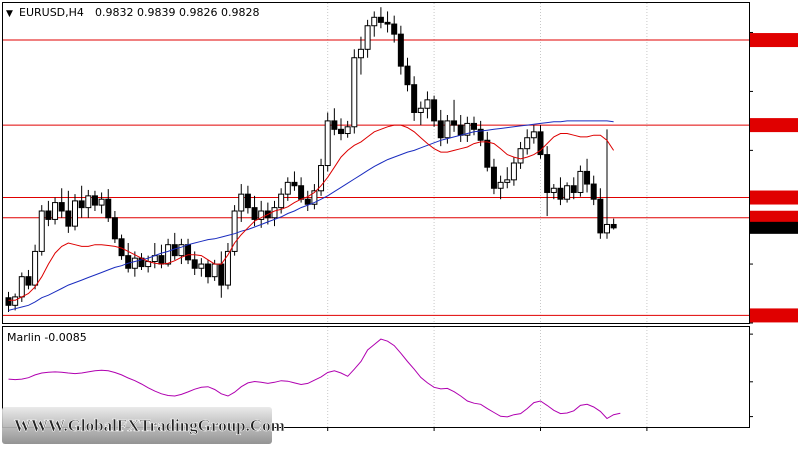 This screenshot has width=807, height=452. I want to click on symbol-label: EURUSD,H4, so click(51, 12).